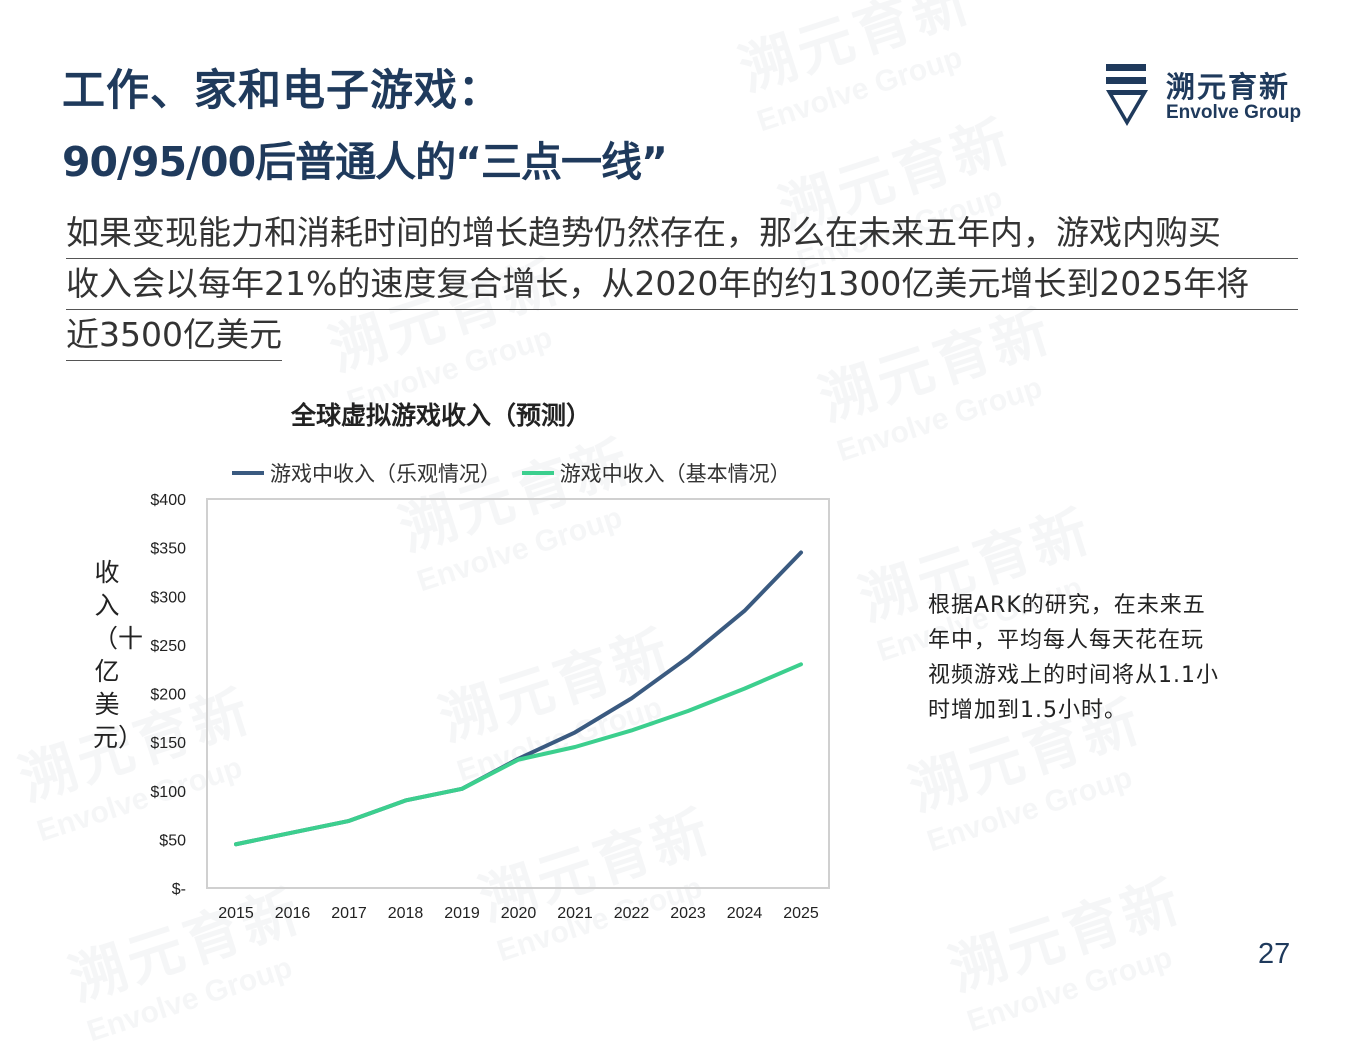  I want to click on x-tick-label: 2023, so click(688, 913).